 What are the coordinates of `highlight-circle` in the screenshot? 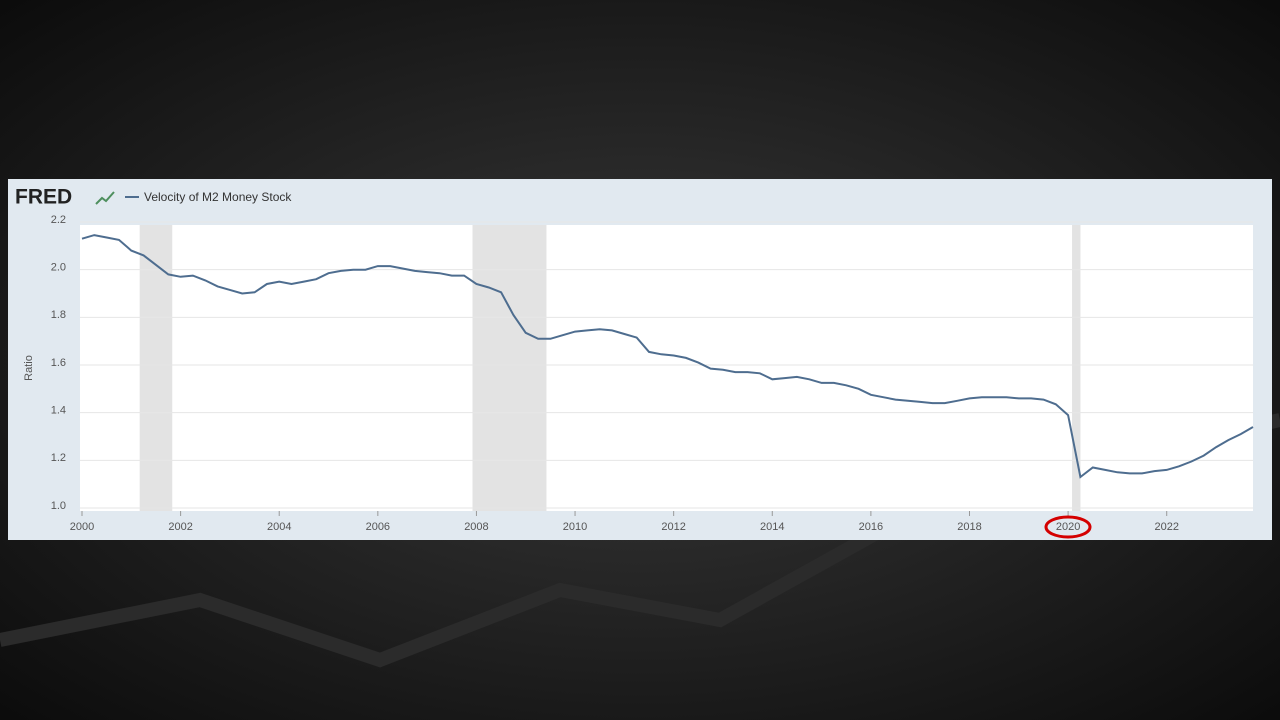 It's located at (1068, 527).